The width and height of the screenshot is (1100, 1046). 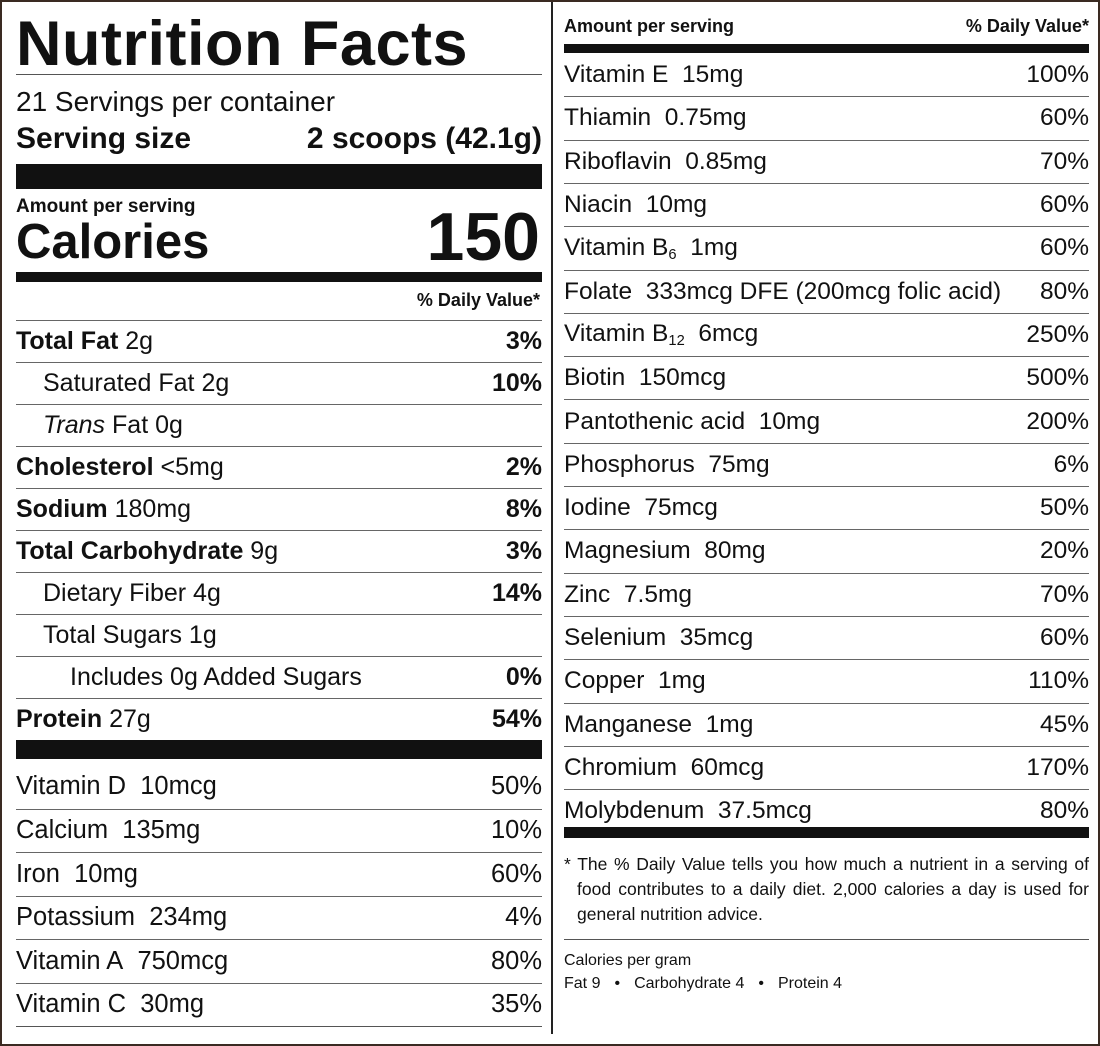 What do you see at coordinates (192, 467) in the screenshot?
I see `amount: <5mg` at bounding box center [192, 467].